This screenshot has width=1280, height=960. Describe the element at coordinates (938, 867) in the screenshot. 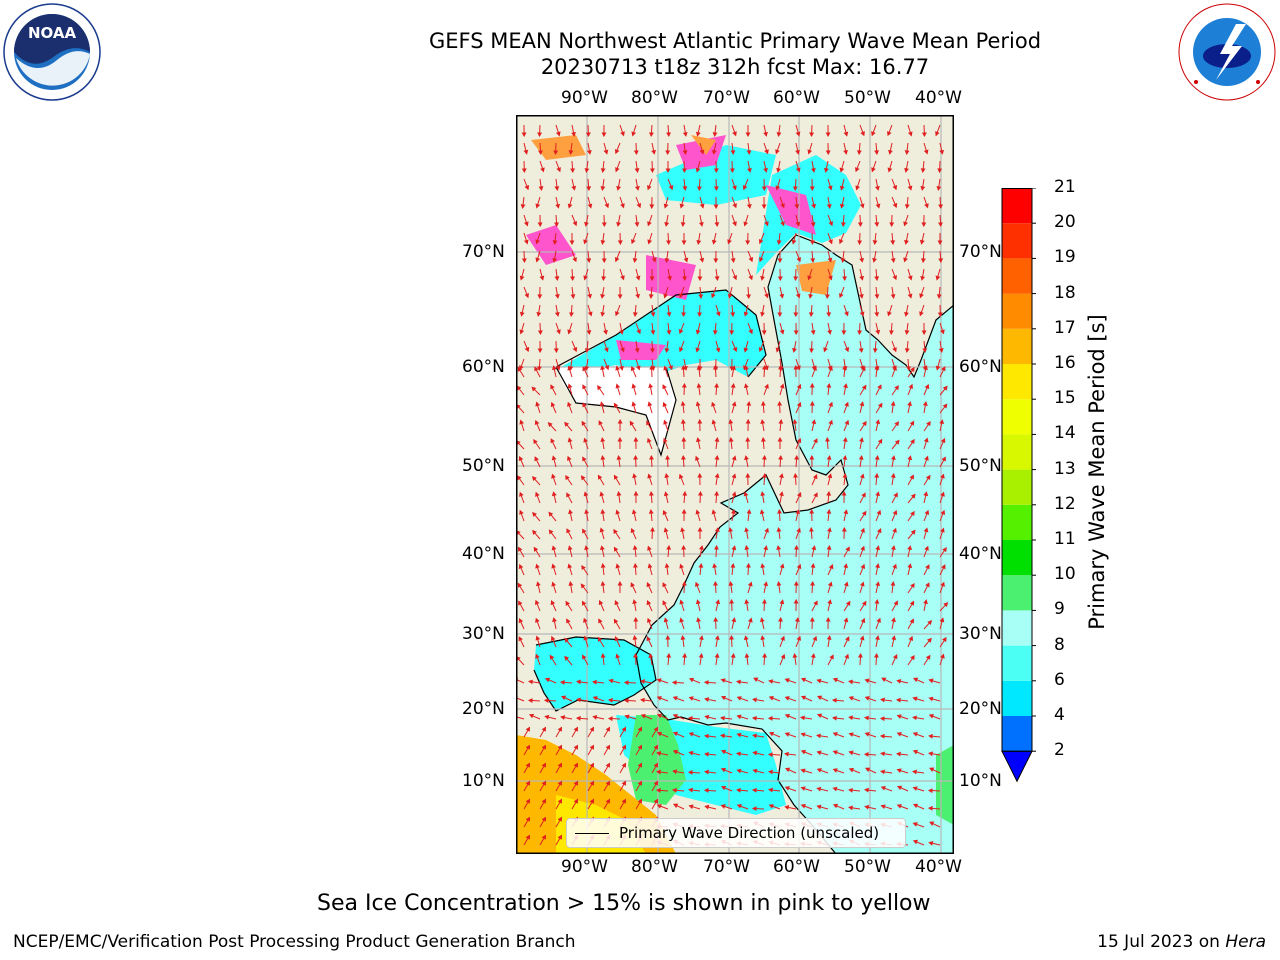

I see `lon-label-bottom-40w: 40°W` at that location.